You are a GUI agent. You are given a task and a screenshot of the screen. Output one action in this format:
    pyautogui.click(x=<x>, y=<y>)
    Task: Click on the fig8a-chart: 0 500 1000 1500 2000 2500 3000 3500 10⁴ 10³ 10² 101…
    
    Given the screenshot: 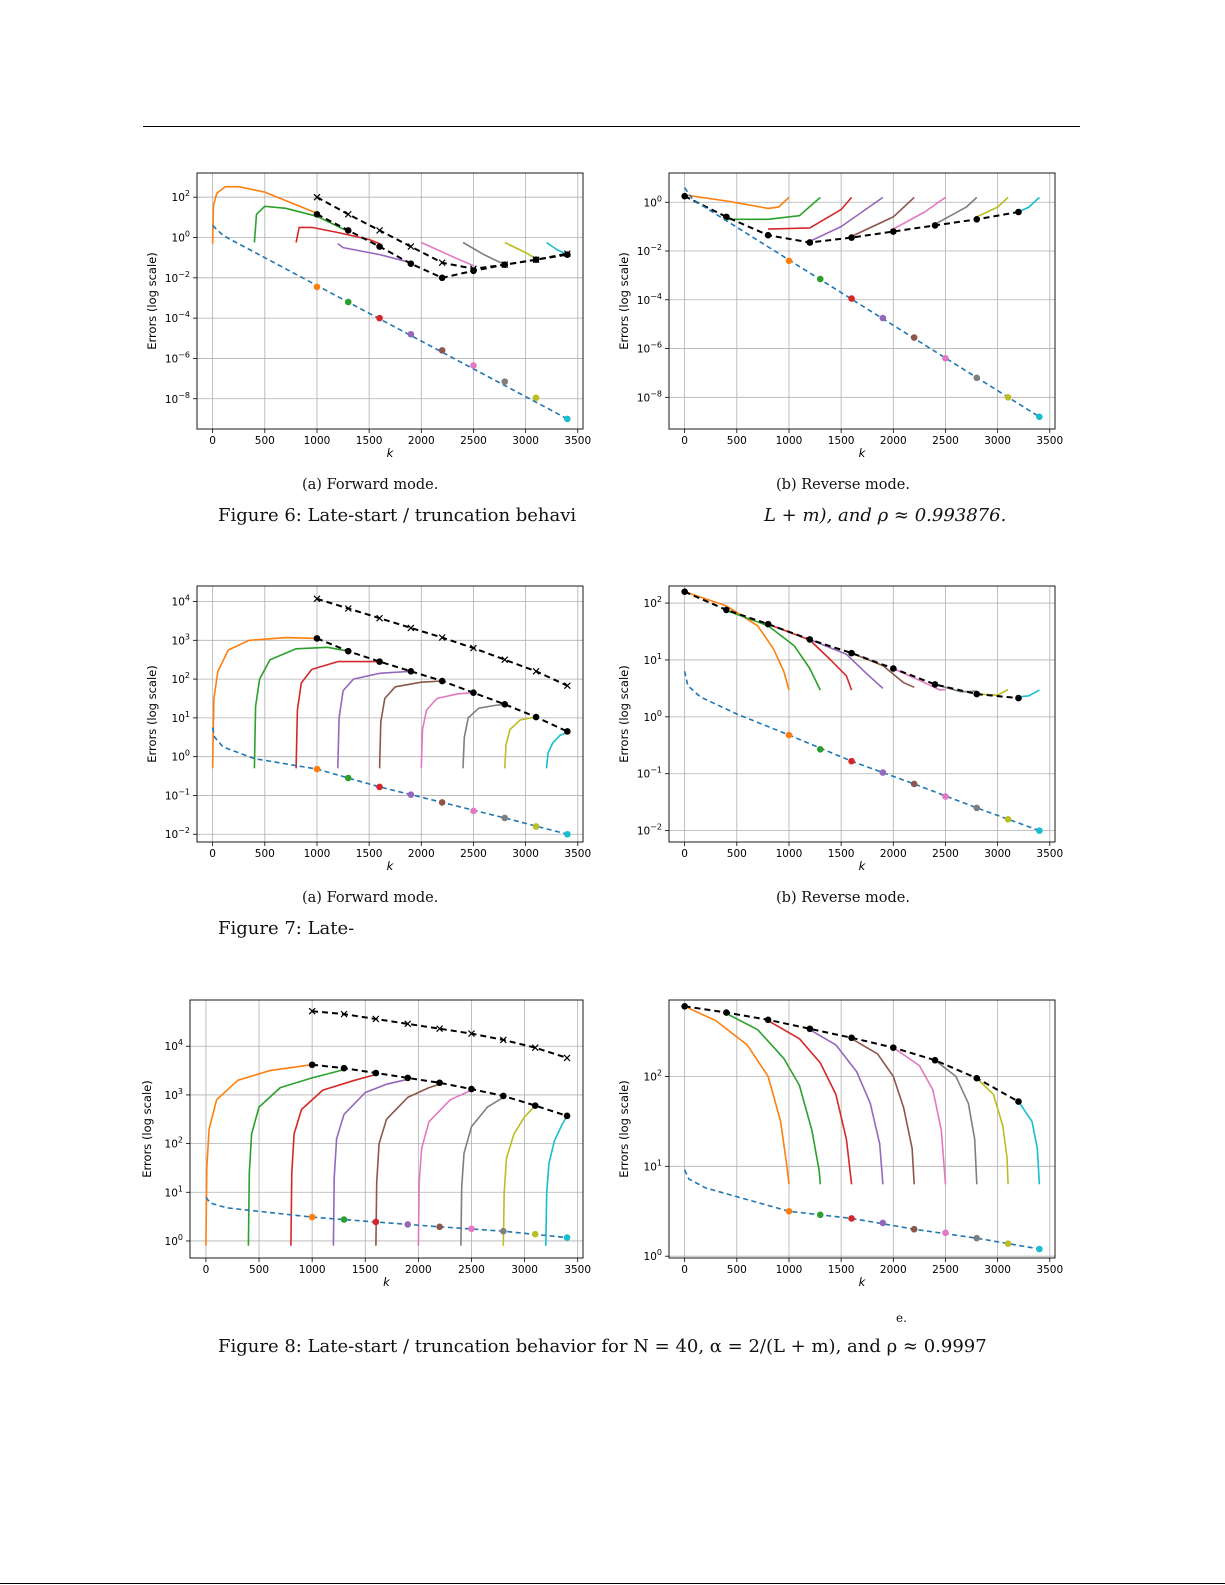 What is the action you would take?
    pyautogui.click(x=365, y=1144)
    